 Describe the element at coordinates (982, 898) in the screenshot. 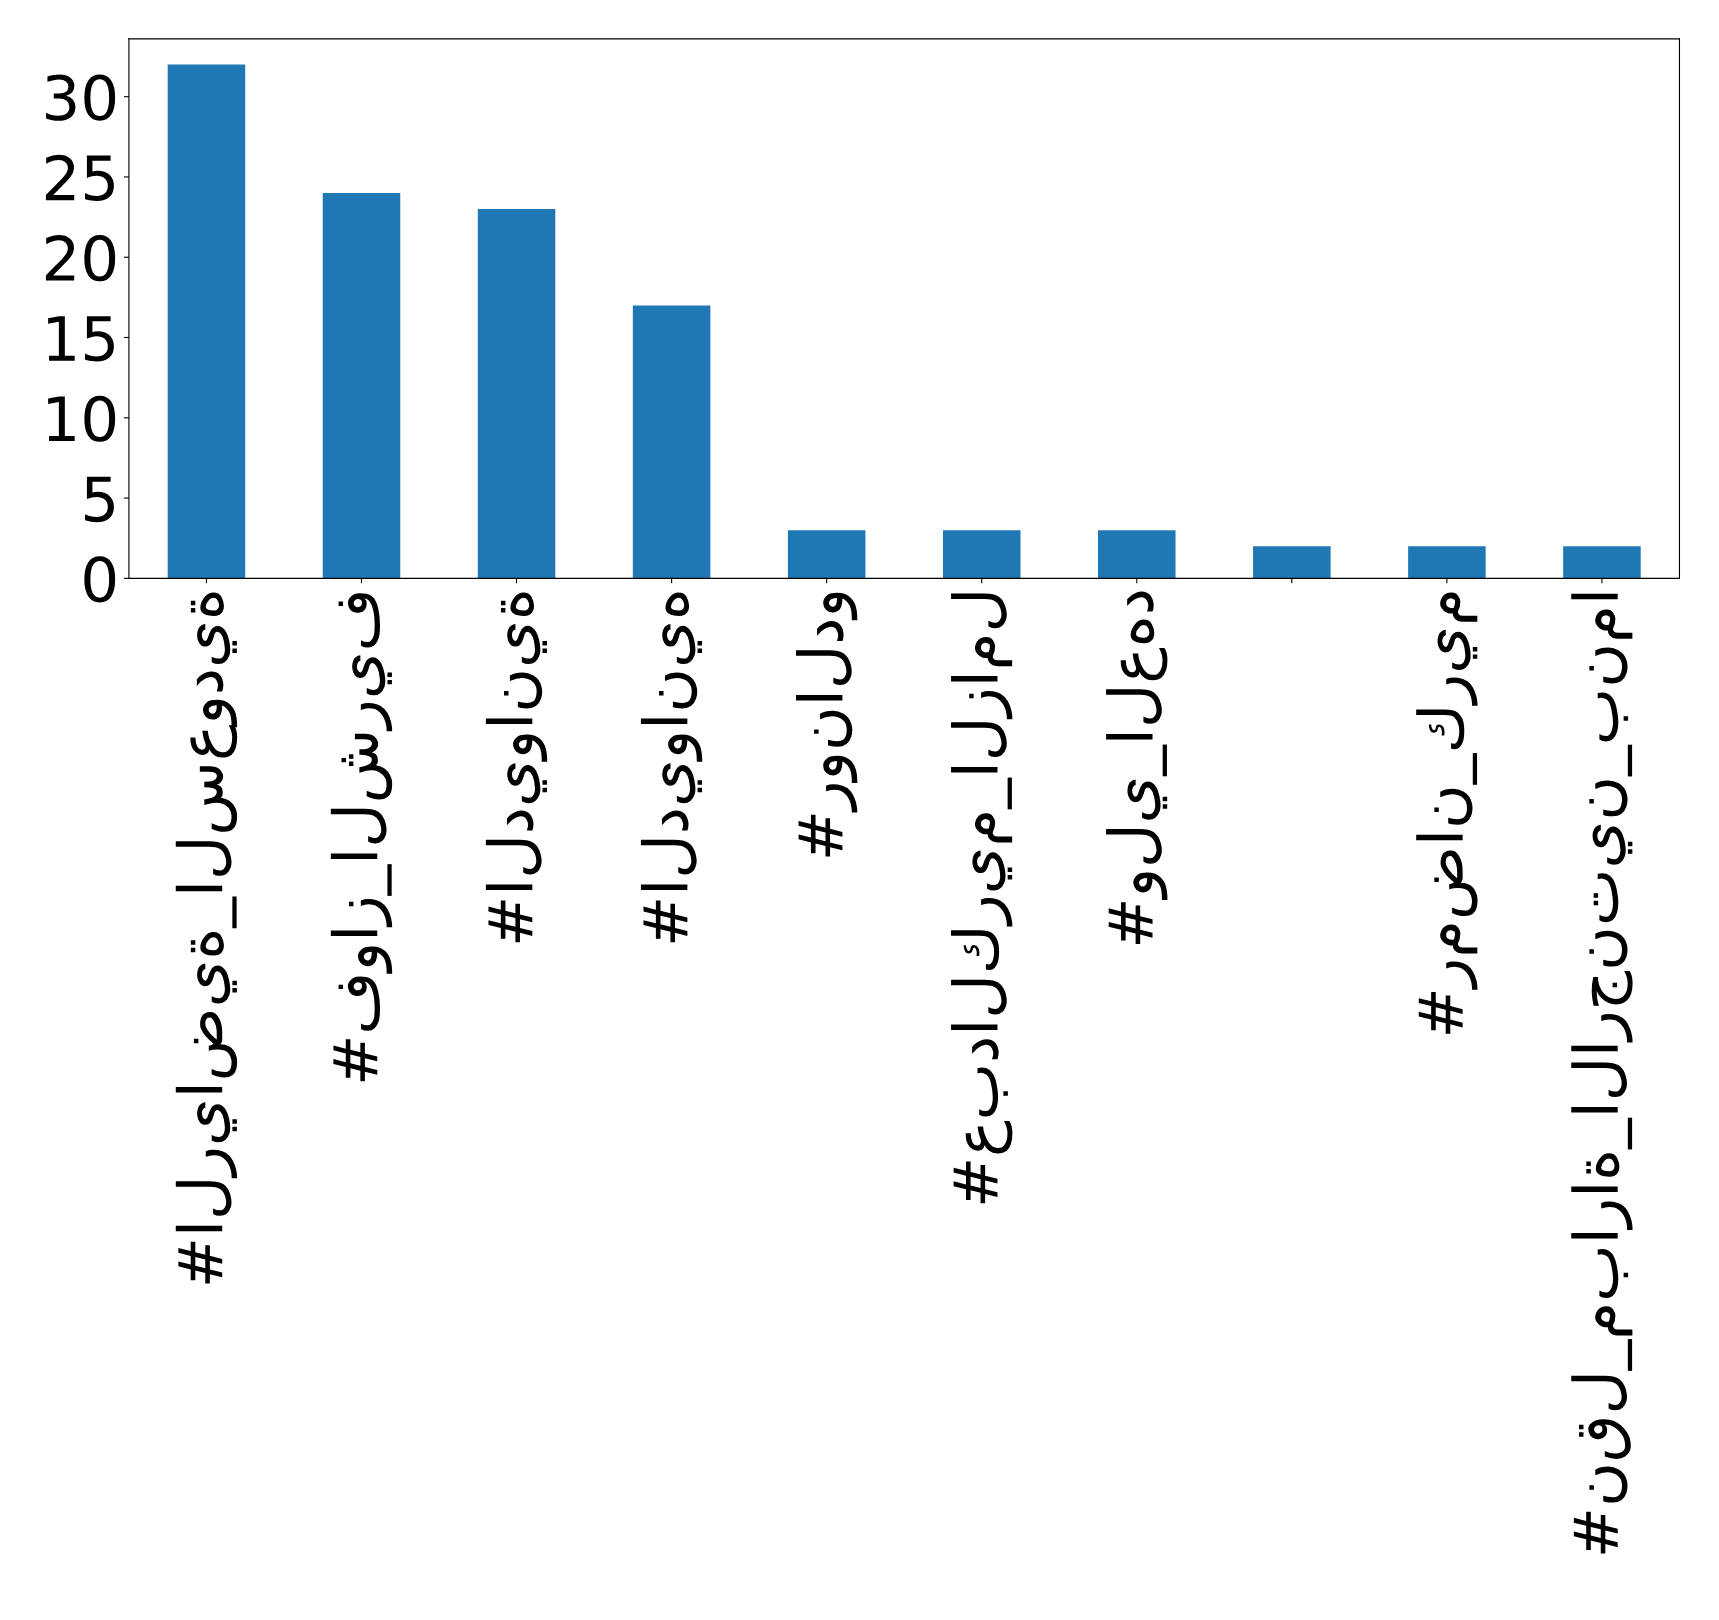

I see `x-tick-label: #عبدالكريم_الزامل` at that location.